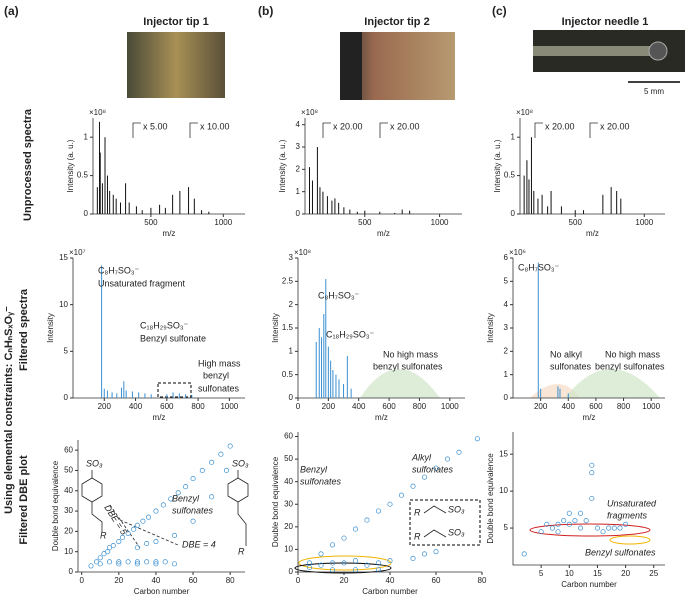 The width and height of the screenshot is (698, 598). What do you see at coordinates (329, 406) in the screenshot?
I see `x-tick-label: 200` at bounding box center [329, 406].